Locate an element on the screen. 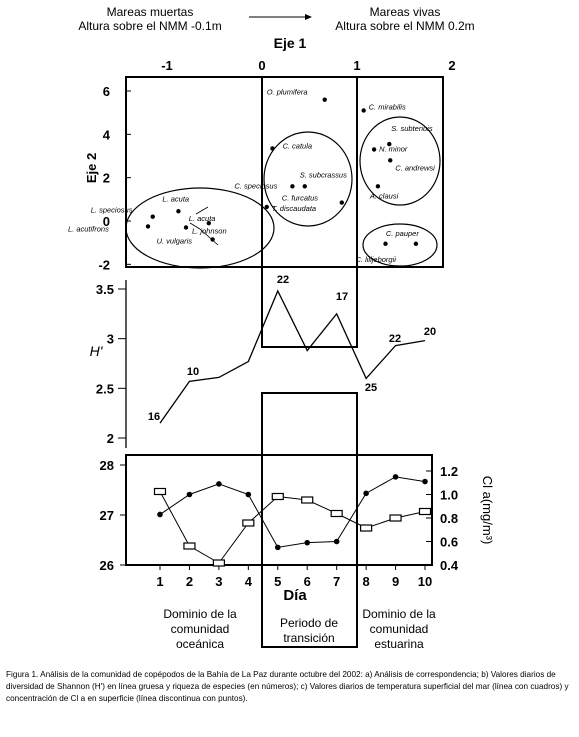 This screenshot has width=579, height=737. species-label: U. vulgaris is located at coordinates (175, 240).